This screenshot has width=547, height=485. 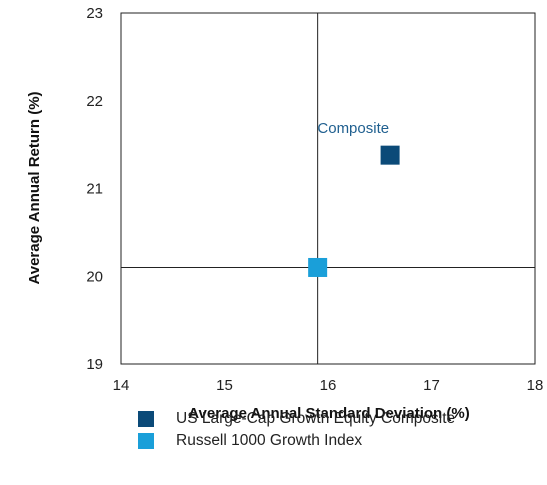 What do you see at coordinates (269, 440) in the screenshot?
I see `legend-label-index: Russell 1000 Growth Index` at bounding box center [269, 440].